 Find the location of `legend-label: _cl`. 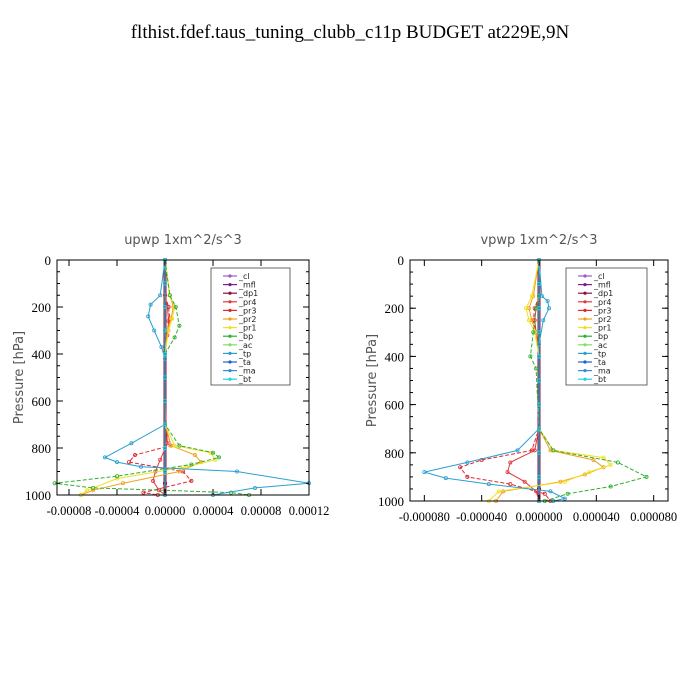

legend-label: _cl is located at coordinates (599, 276).